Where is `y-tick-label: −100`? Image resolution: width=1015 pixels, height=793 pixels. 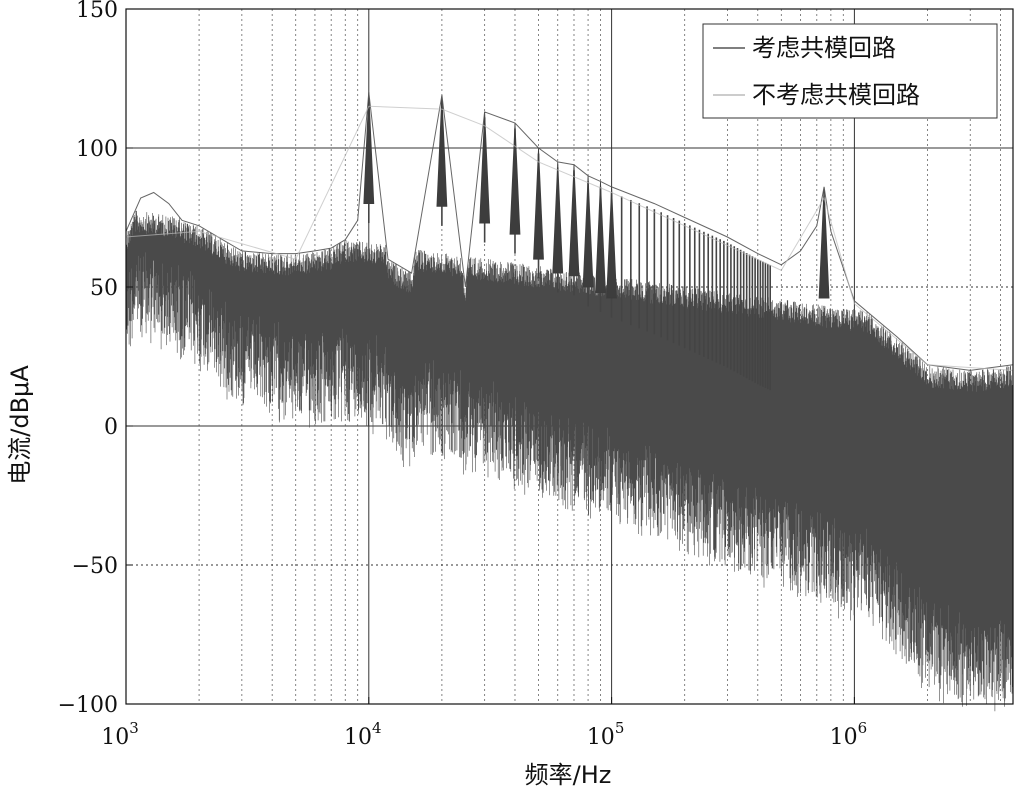 y-tick-label: −100 is located at coordinates (88, 705).